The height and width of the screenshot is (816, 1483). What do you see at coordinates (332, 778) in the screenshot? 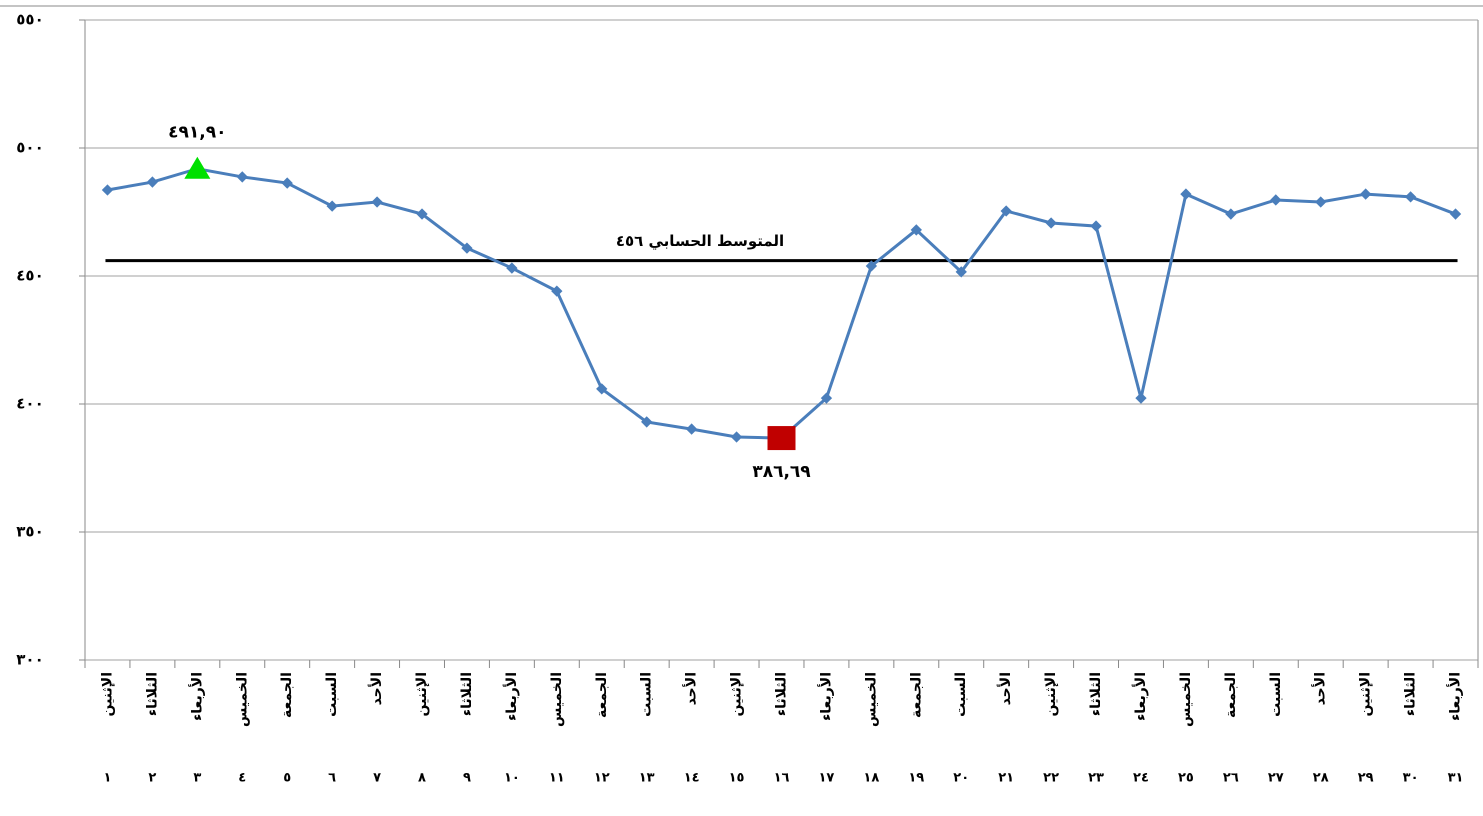
I see `day-label: ٦` at bounding box center [332, 778].